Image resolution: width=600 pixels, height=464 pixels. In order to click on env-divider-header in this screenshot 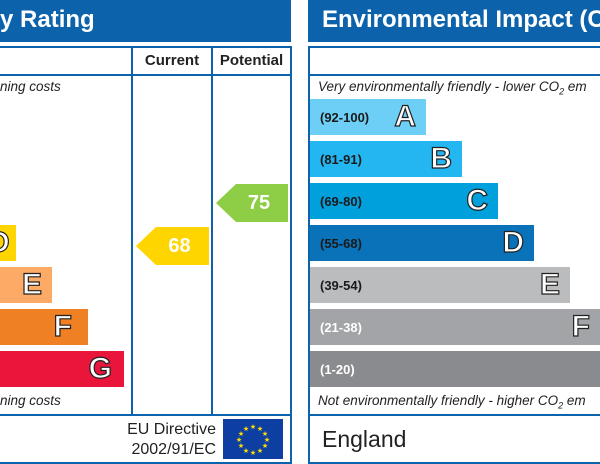, I will do `click(454, 75)`.